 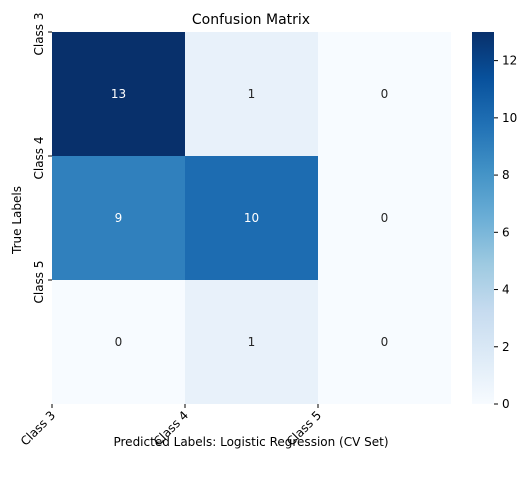 What do you see at coordinates (251, 20) in the screenshot?
I see `chart-title: Confusion Matrix` at bounding box center [251, 20].